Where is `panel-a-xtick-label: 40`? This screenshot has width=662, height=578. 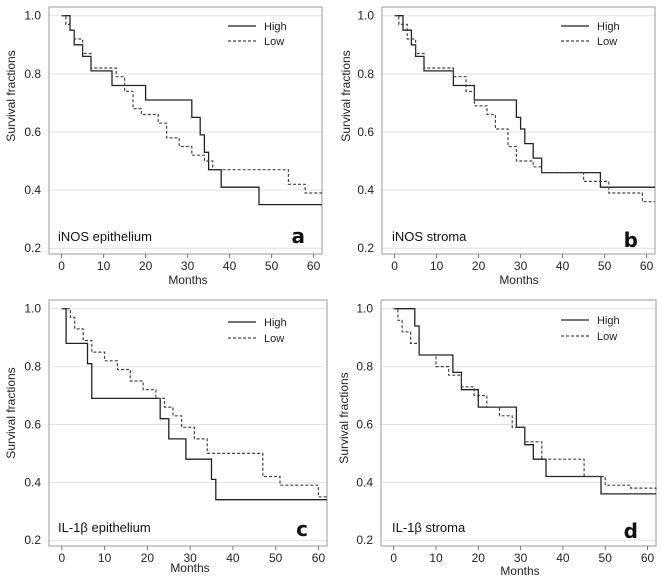 panel-a-xtick-label: 40 is located at coordinates (230, 266).